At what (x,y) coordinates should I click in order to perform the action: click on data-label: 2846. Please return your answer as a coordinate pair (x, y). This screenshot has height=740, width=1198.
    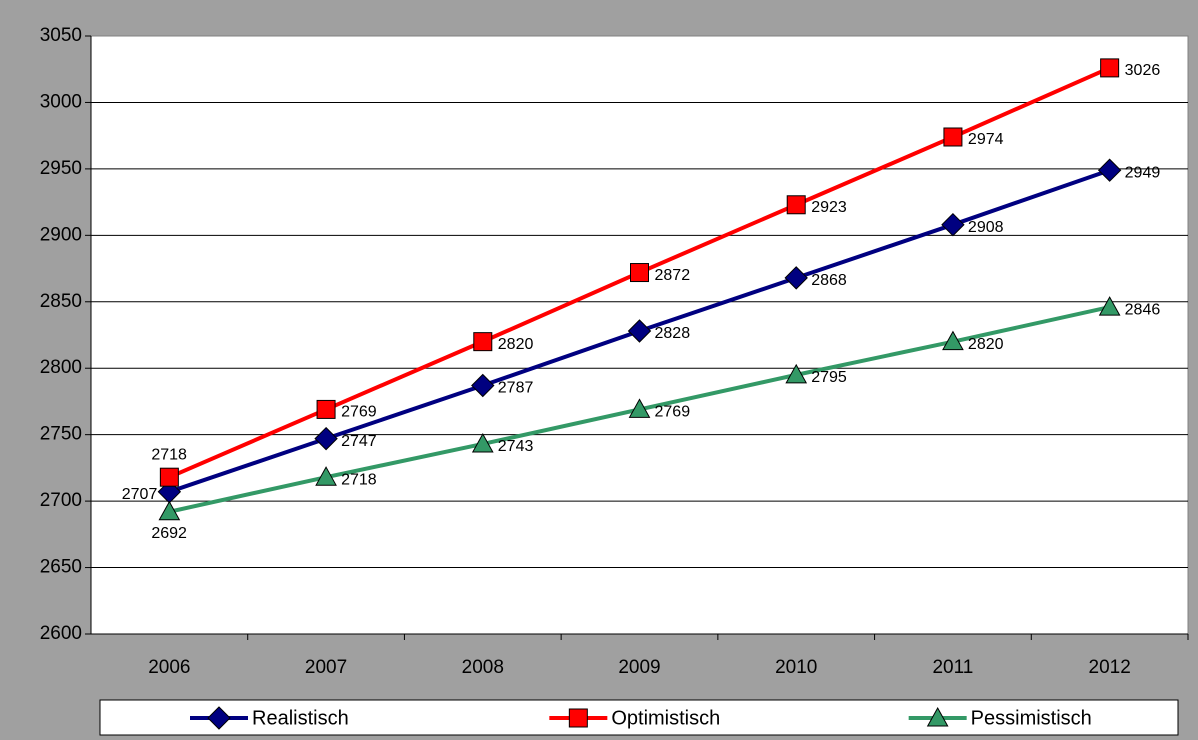
    Looking at the image, I should click on (1143, 309).